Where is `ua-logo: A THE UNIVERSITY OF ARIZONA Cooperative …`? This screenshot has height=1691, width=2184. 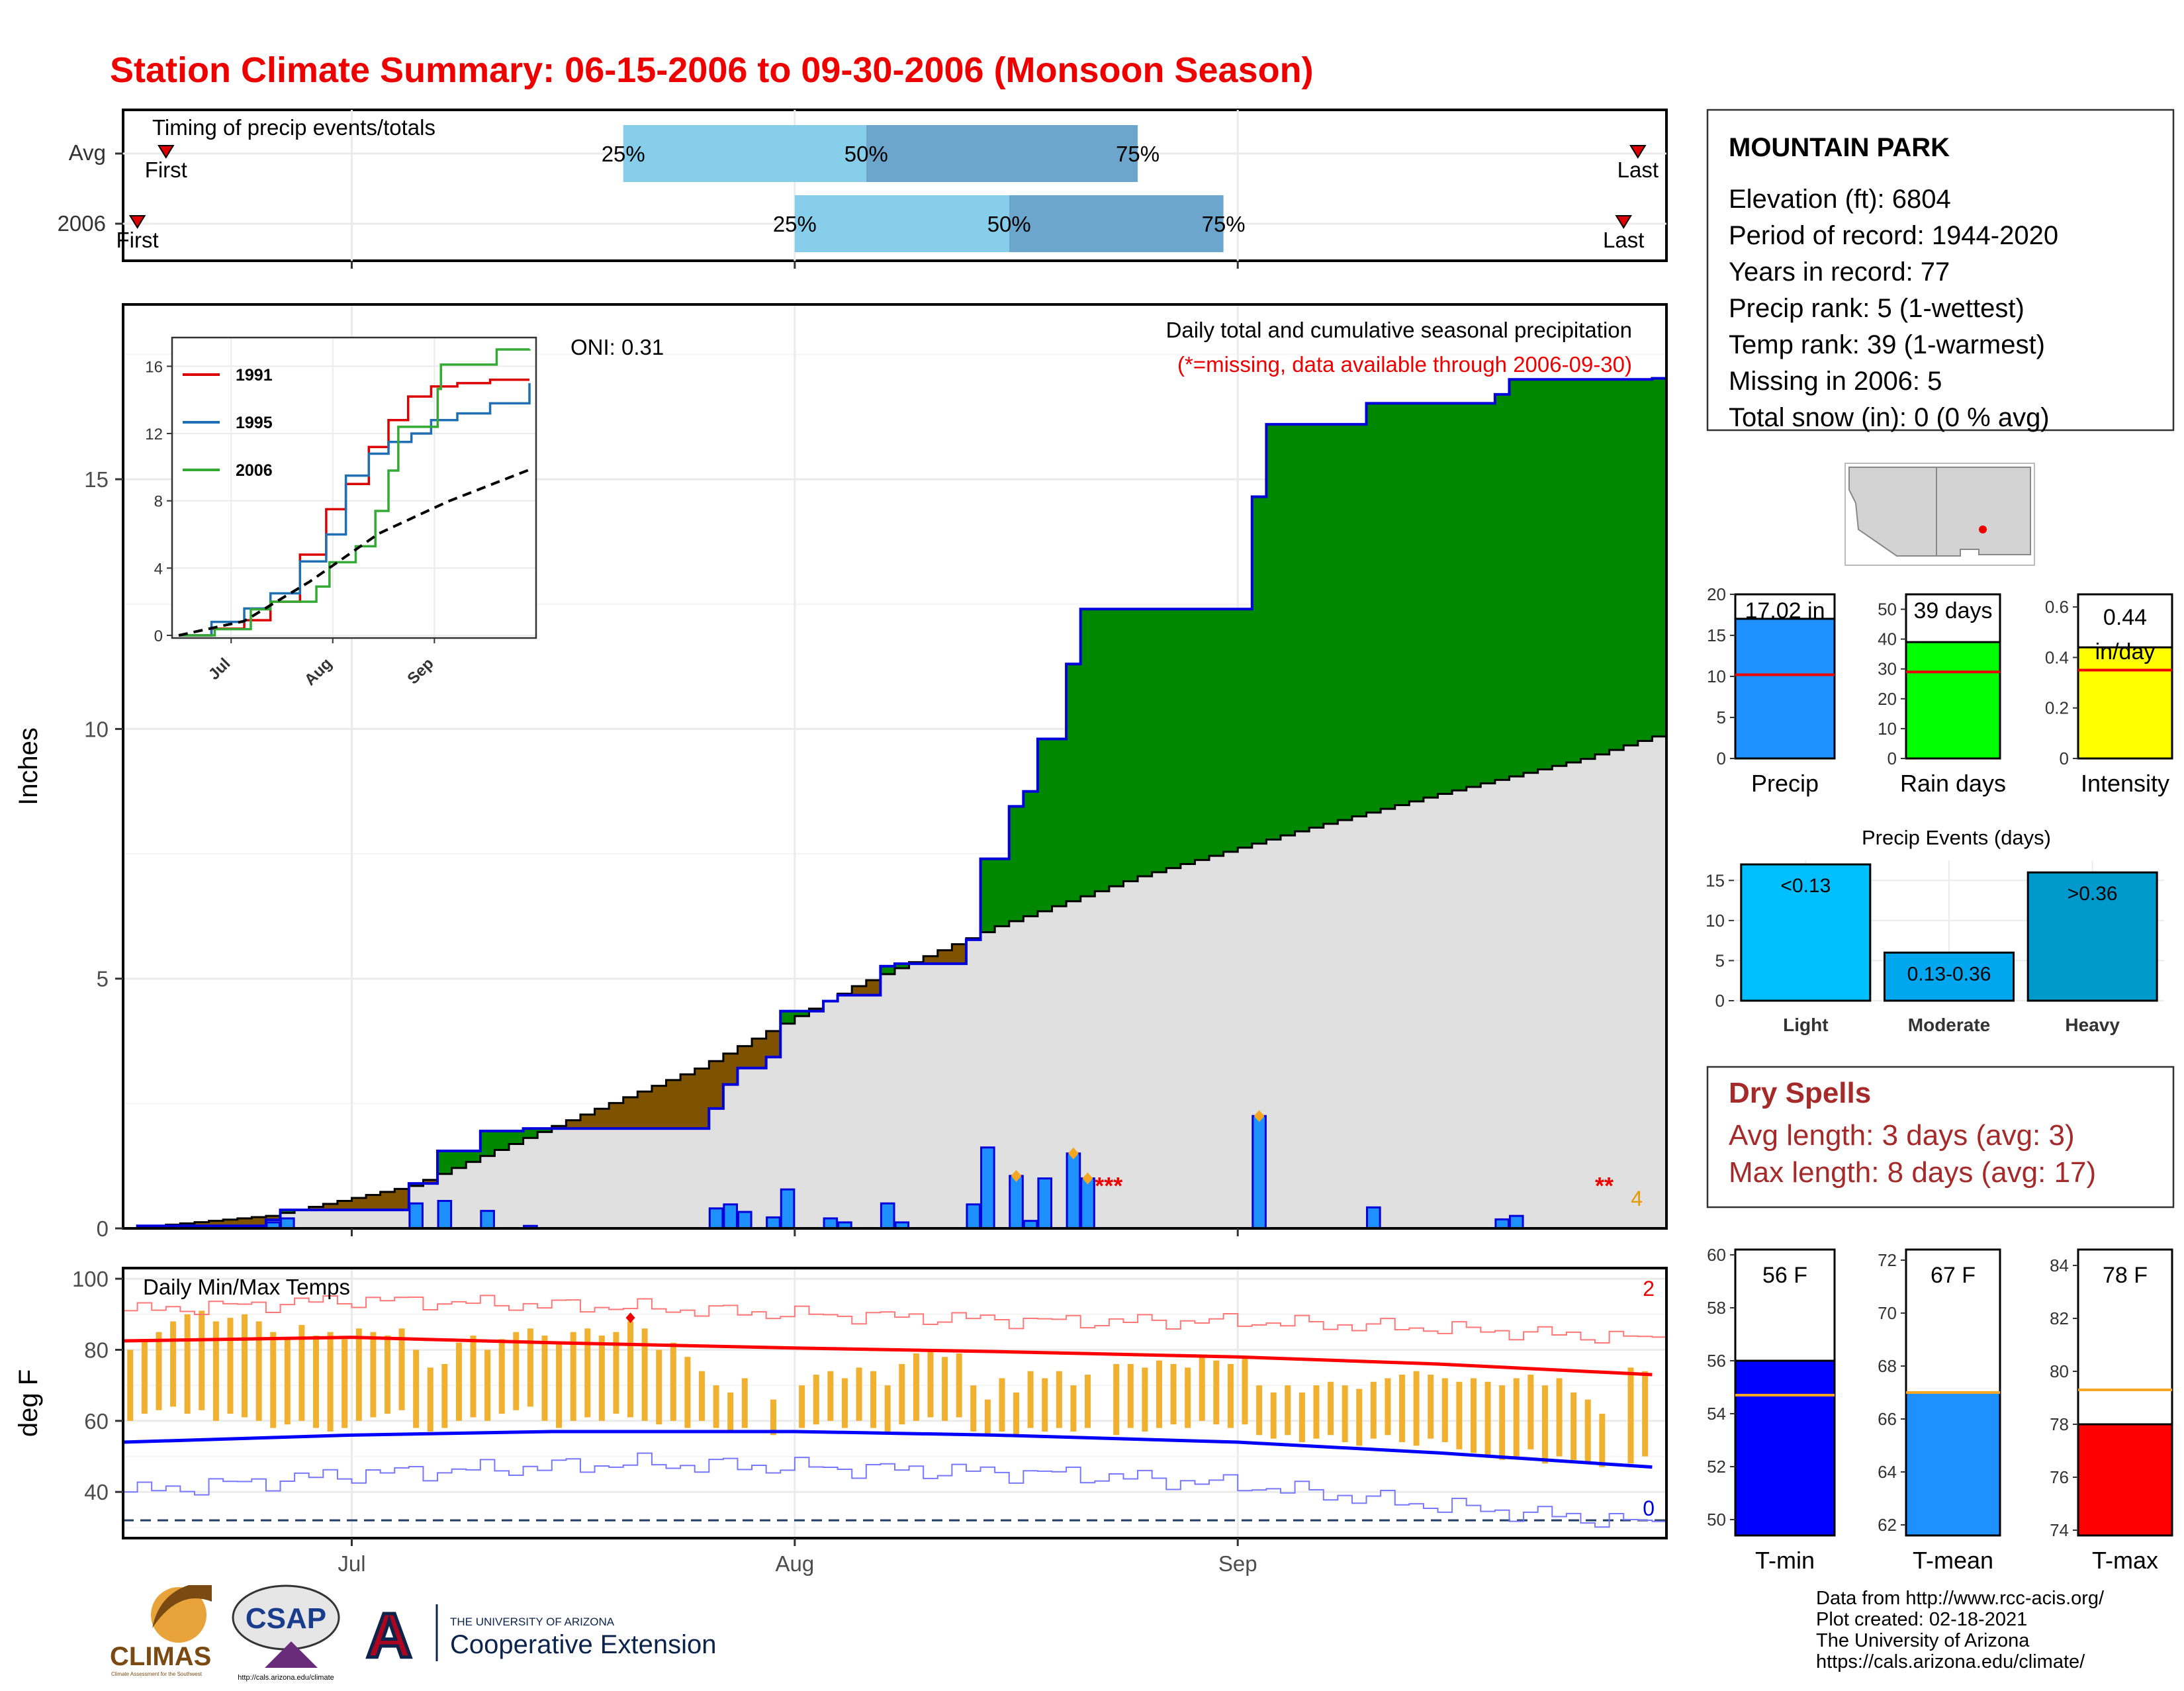 ua-logo: A THE UNIVERSITY OF ARIZONA Cooperative … is located at coordinates (538, 1636).